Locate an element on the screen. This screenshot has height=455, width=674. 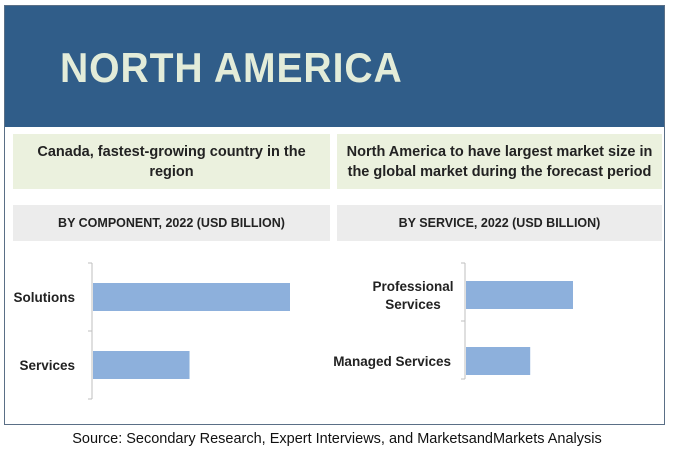
bar-managed-services is located at coordinates (498, 361).